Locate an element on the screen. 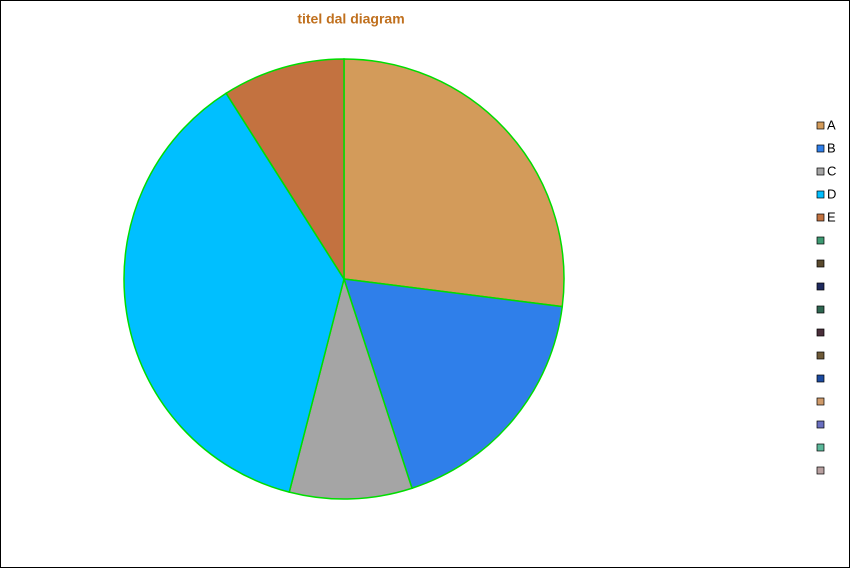  chart-title: titel dal diagram is located at coordinates (350, 19).